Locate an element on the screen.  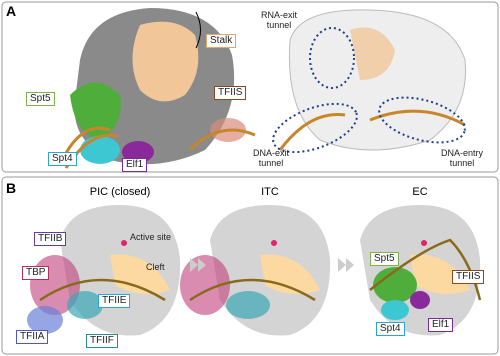
dna-exit-label: DNA-exit tunnel is located at coordinates (270, 158).